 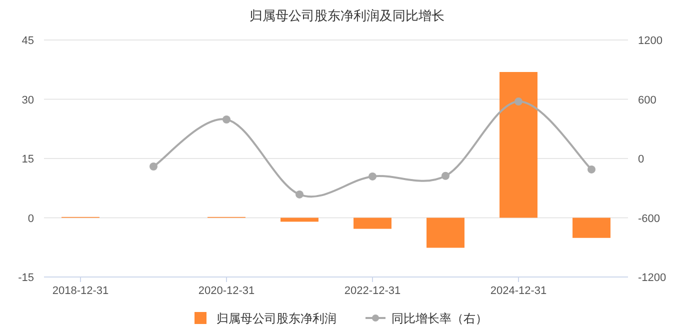 What do you see at coordinates (518, 291) in the screenshot?
I see `x-tick-label: 2024-12-31` at bounding box center [518, 291].